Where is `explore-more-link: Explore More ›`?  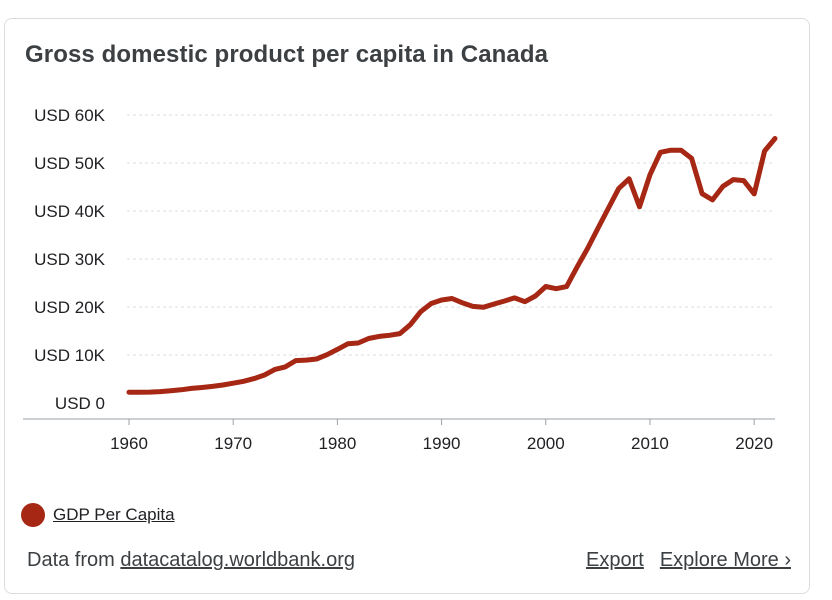
explore-more-link: Explore More › is located at coordinates (725, 560).